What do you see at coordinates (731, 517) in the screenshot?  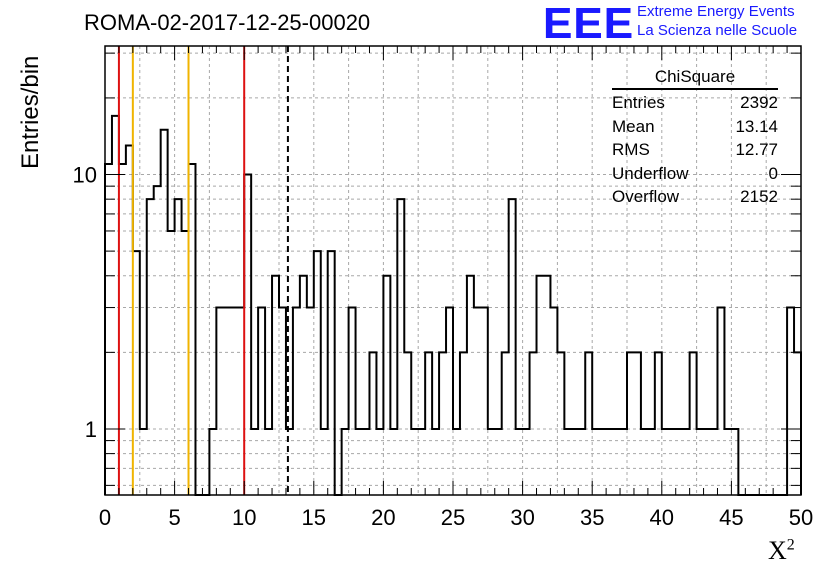 I see `x-tick-label: 45` at bounding box center [731, 517].